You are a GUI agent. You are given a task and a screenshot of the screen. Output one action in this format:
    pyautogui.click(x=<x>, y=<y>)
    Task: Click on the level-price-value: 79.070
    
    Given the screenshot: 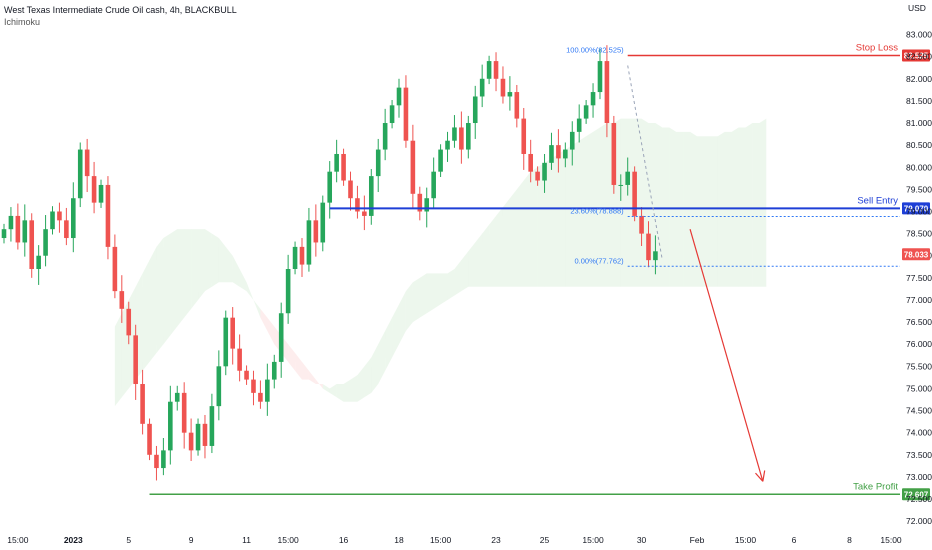 What is the action you would take?
    pyautogui.click(x=916, y=208)
    